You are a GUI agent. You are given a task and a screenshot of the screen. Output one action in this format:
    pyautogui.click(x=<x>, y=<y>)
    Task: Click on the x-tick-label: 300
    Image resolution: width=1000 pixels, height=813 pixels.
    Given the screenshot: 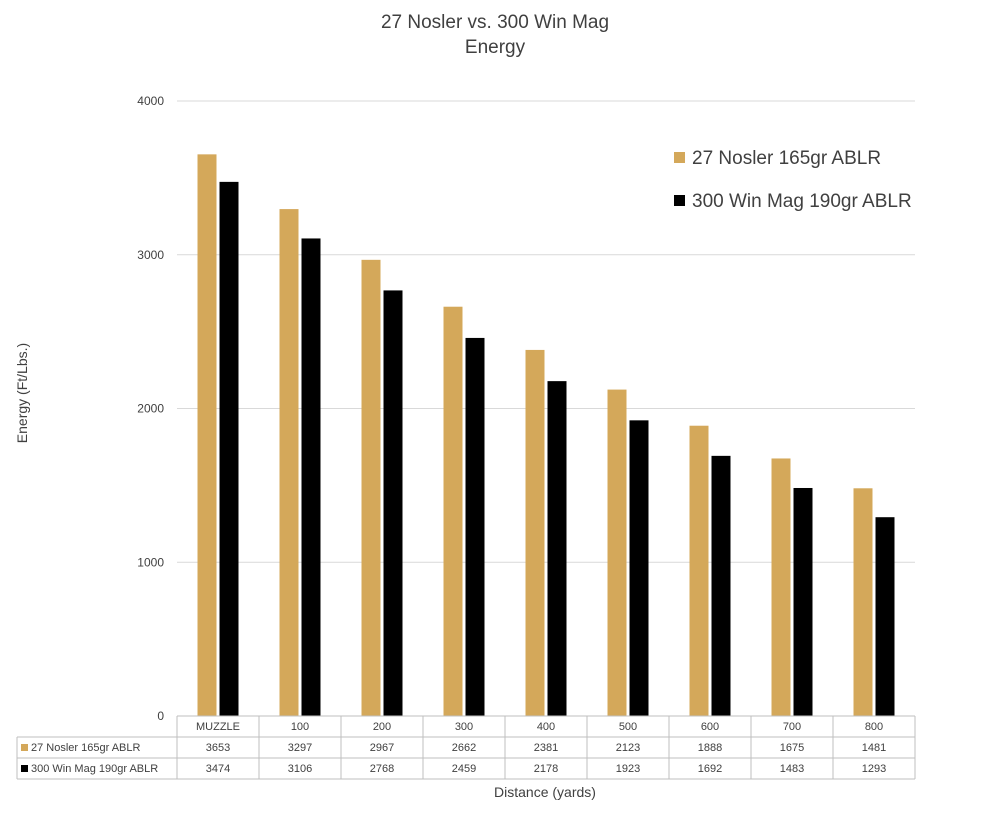 What is the action you would take?
    pyautogui.click(x=464, y=727)
    